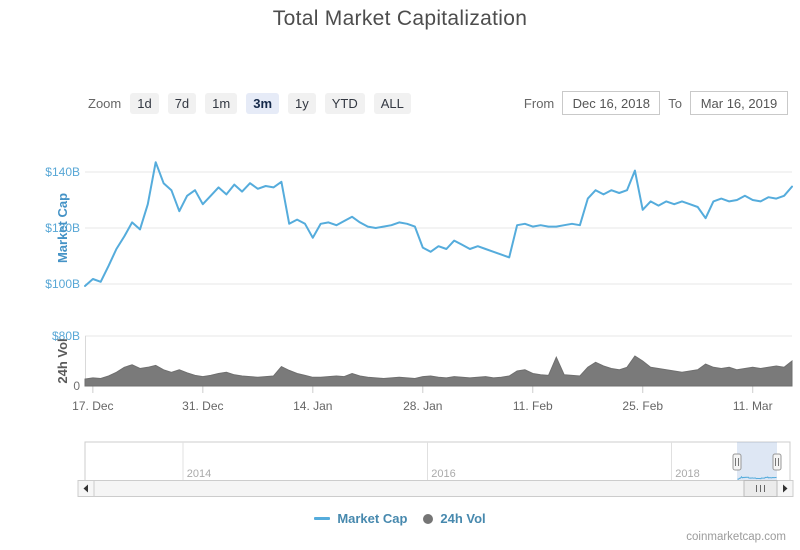 This screenshot has height=550, width=800. I want to click on page-title: Total Market Capitalization, so click(400, 18).